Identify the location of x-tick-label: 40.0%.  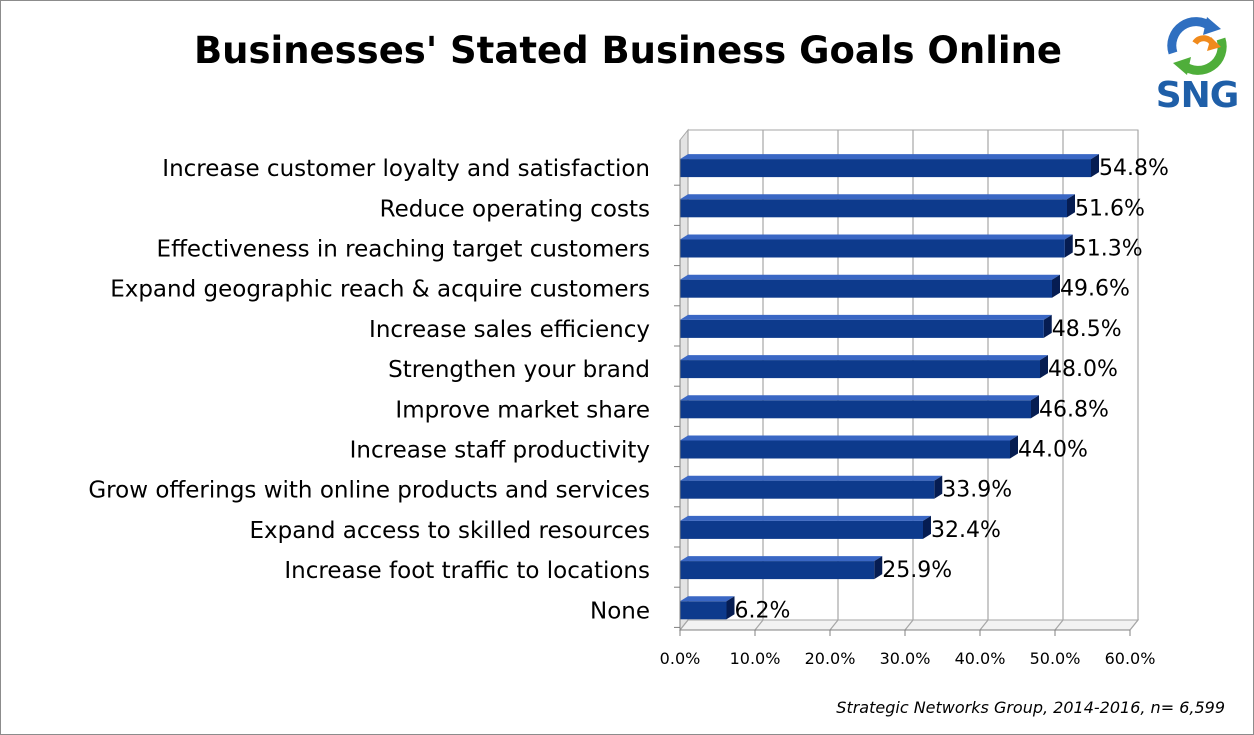
(980, 658).